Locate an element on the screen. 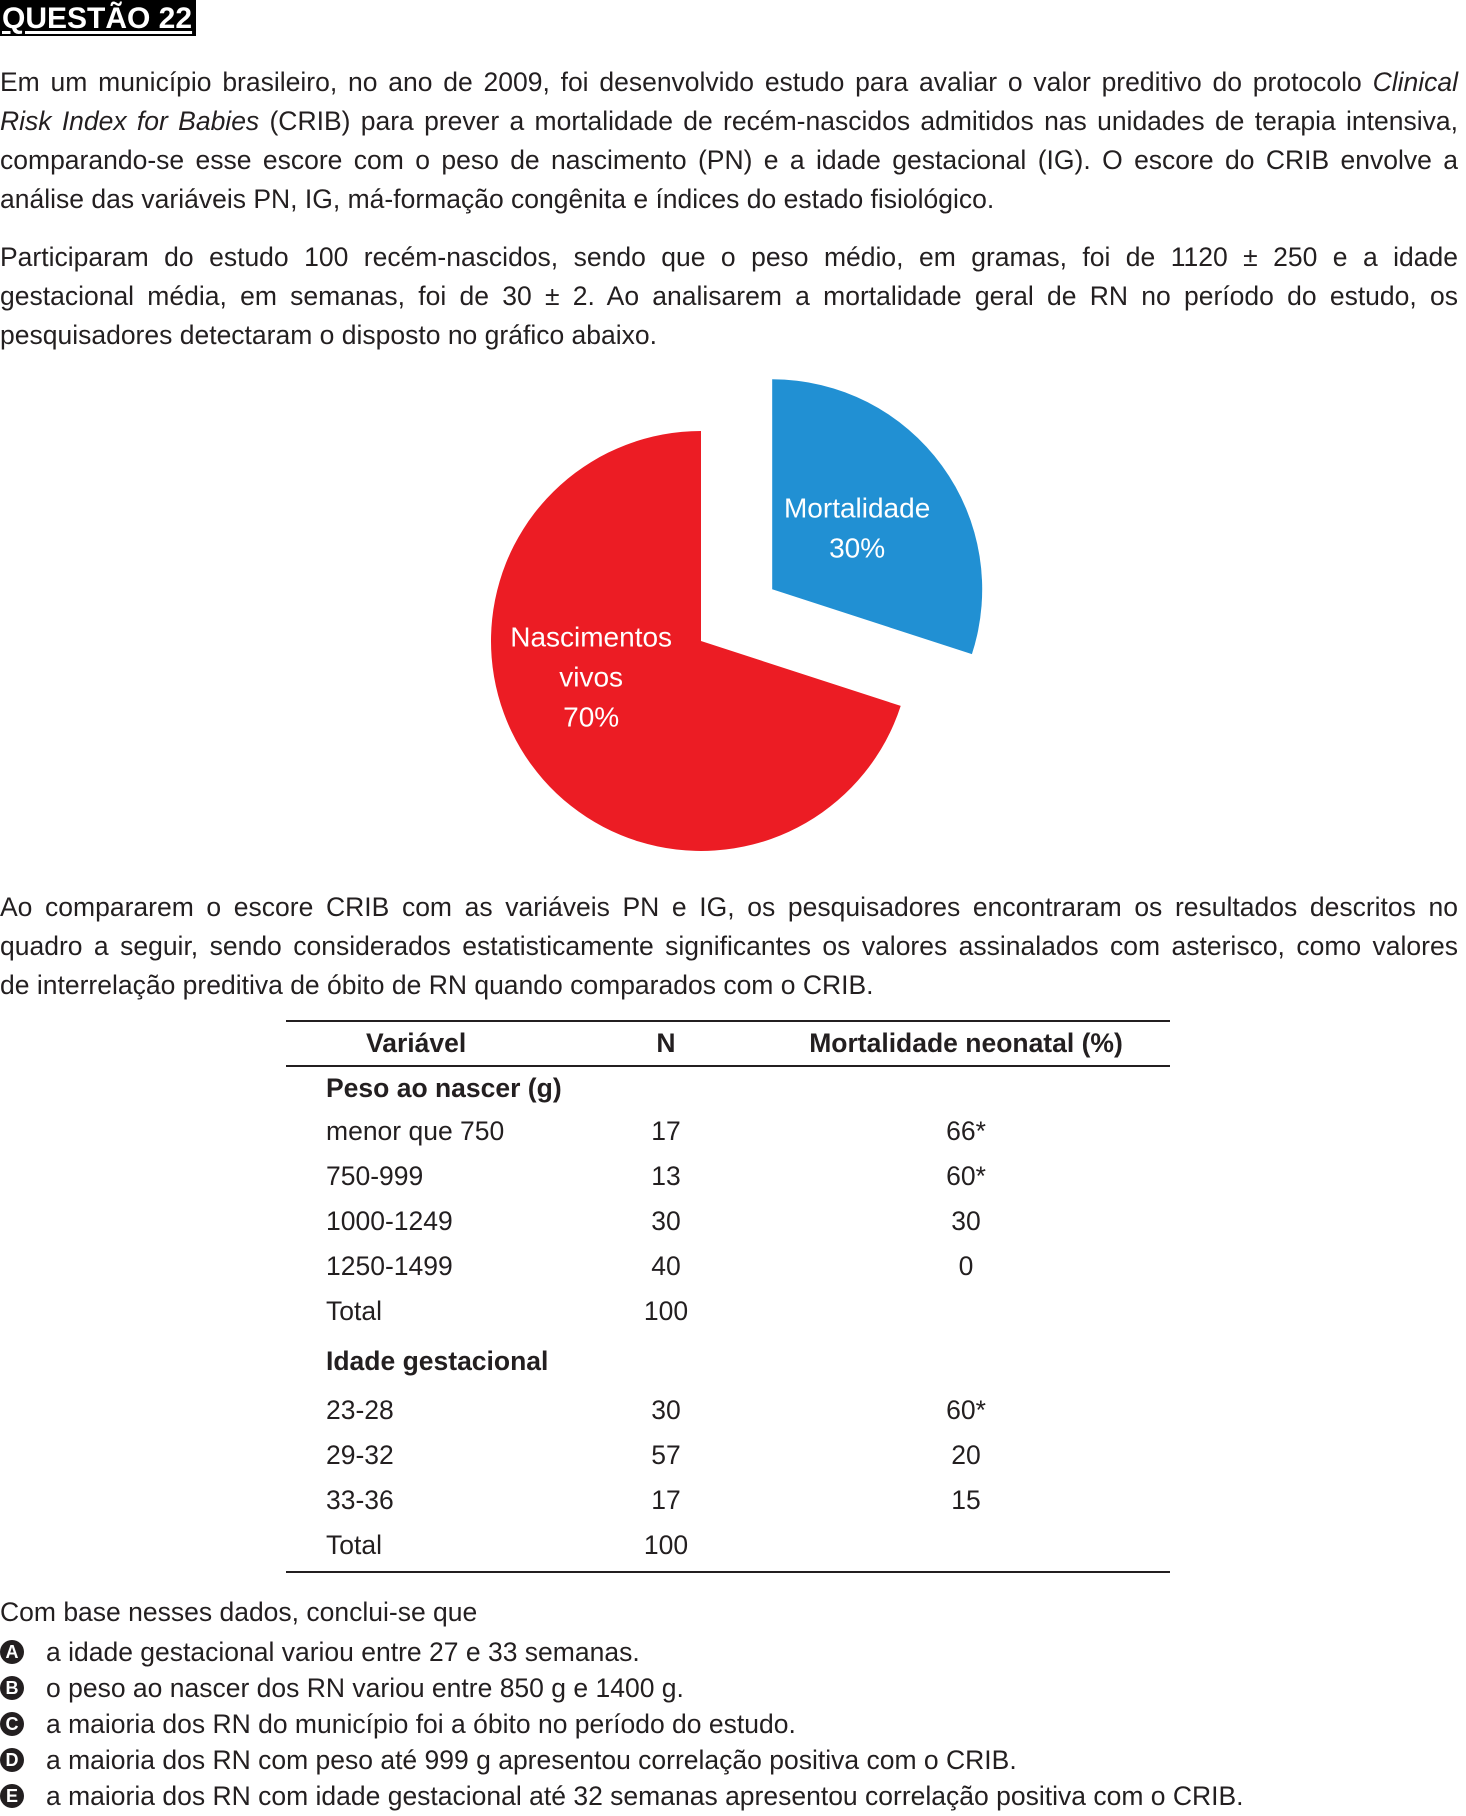  group-title: Peso ao nascer (g) is located at coordinates (444, 1088).